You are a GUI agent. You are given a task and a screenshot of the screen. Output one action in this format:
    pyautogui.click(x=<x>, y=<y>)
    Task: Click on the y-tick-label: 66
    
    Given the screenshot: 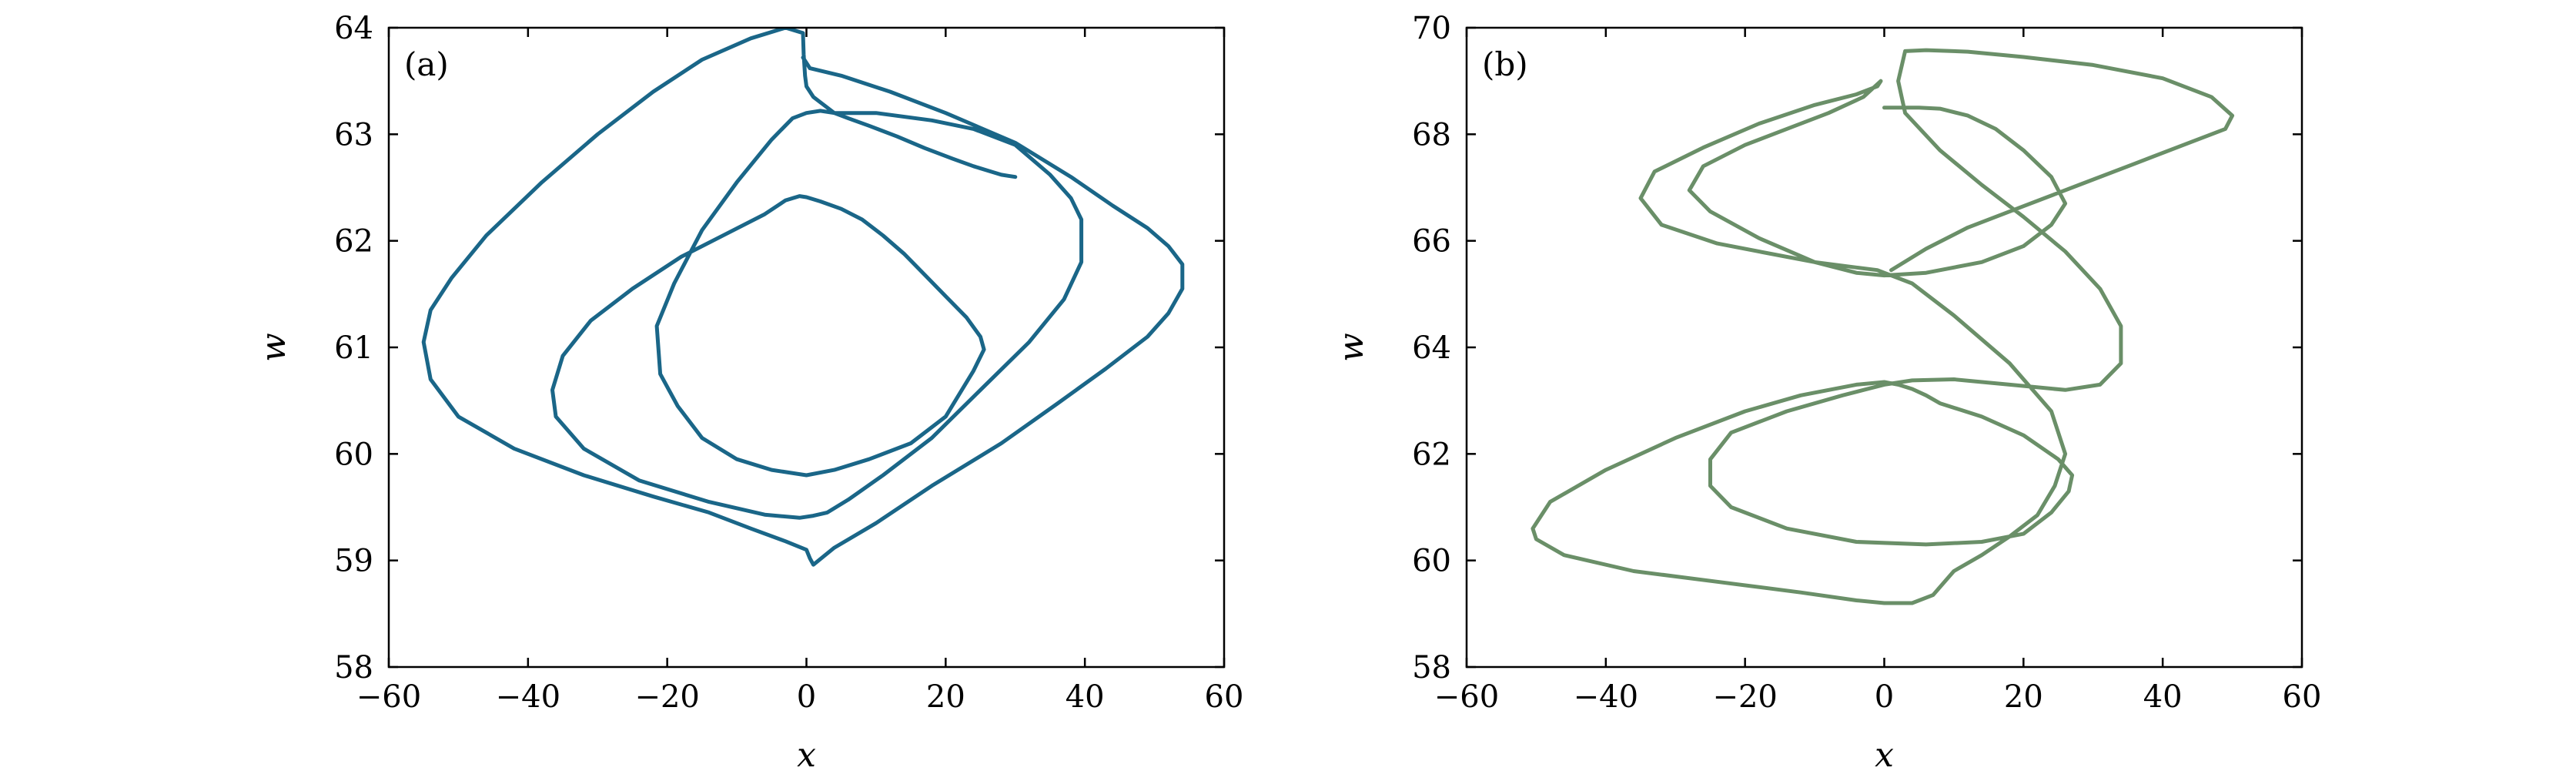 What is the action you would take?
    pyautogui.click(x=1431, y=242)
    